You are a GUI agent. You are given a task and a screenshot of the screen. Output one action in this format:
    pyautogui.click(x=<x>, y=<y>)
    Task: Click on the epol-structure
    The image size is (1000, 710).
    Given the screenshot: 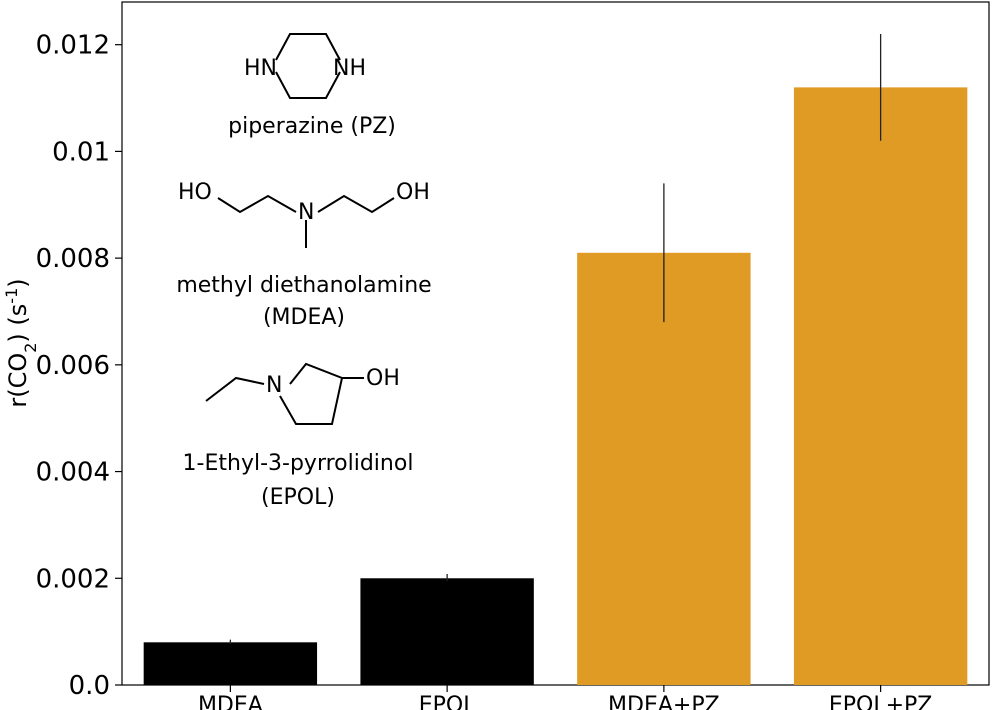 What is the action you would take?
    pyautogui.click(x=284, y=393)
    